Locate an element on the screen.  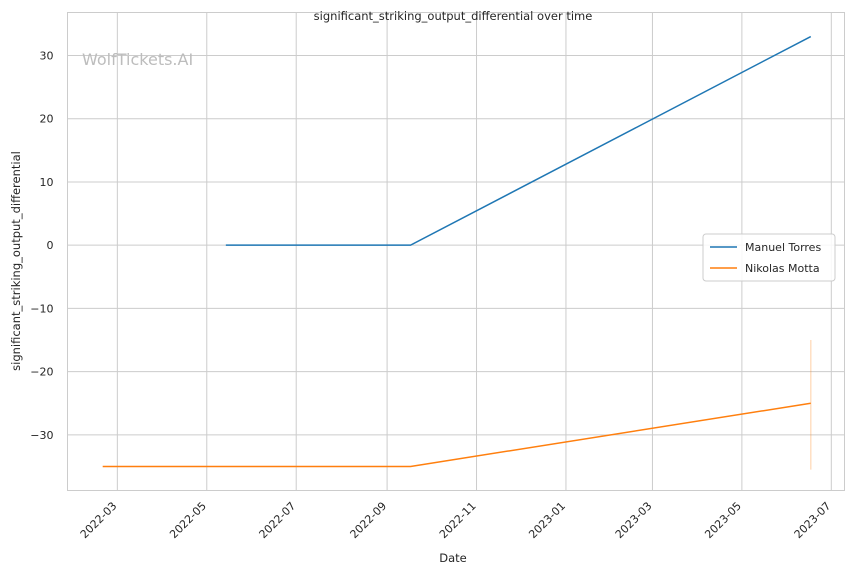
x-tick-label: 2022-11 is located at coordinates (458, 520).